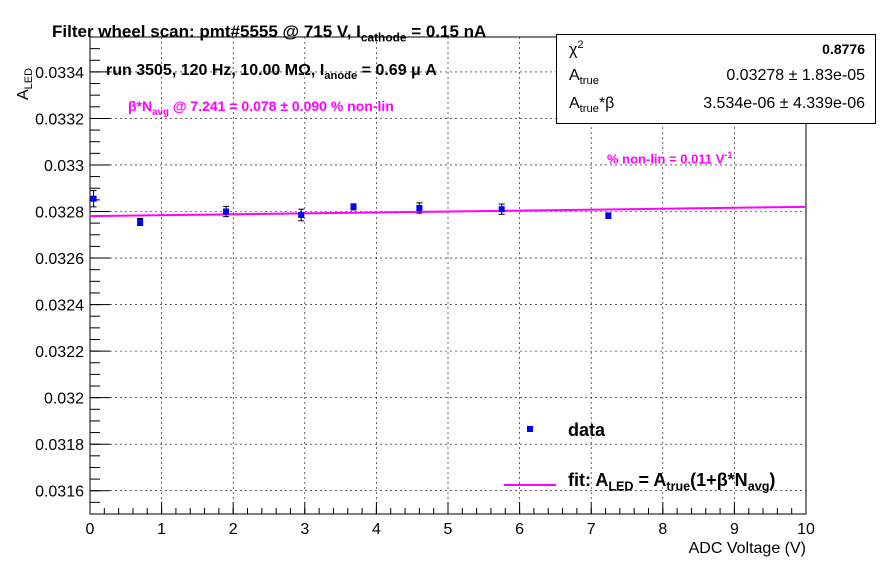 The width and height of the screenshot is (896, 572). What do you see at coordinates (59, 259) in the screenshot?
I see `y-tick-label: 0.0326` at bounding box center [59, 259].